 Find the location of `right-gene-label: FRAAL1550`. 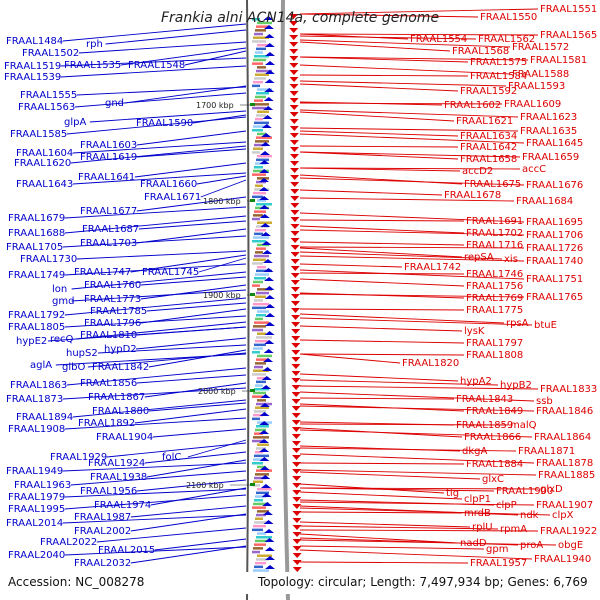

right-gene-label: FRAAL1550 is located at coordinates (508, 17).